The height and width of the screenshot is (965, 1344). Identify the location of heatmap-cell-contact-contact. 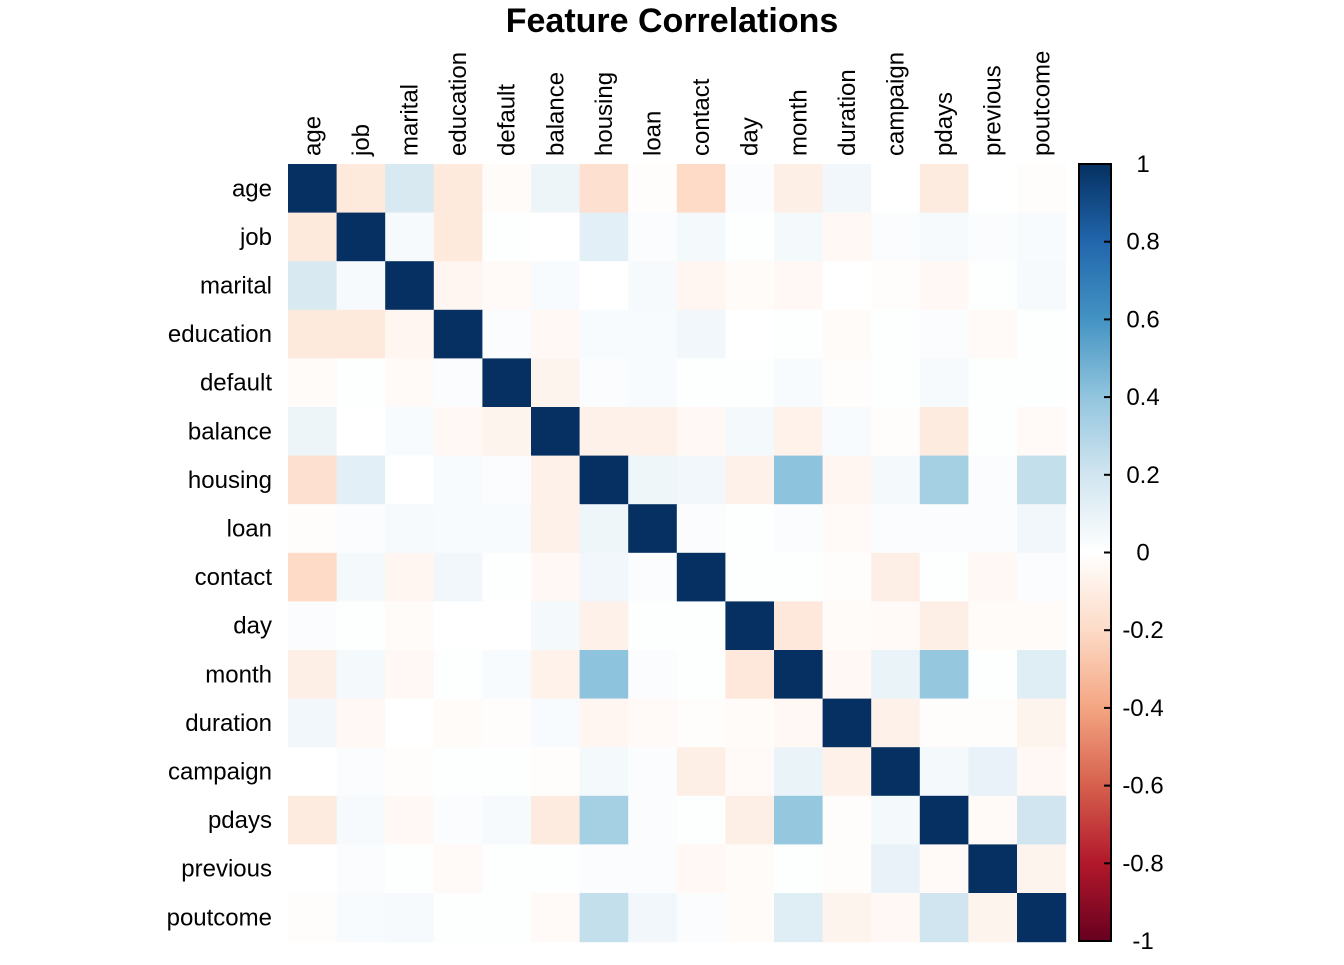
(701, 577).